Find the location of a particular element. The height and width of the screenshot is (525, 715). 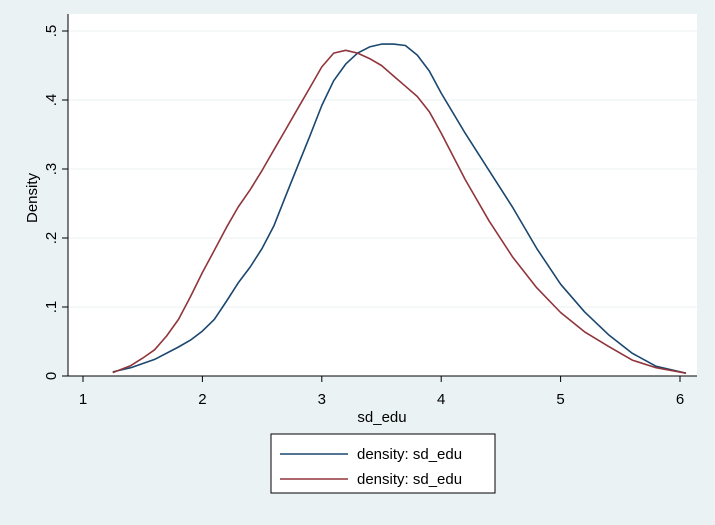

x-tick-label: 4 is located at coordinates (441, 399).